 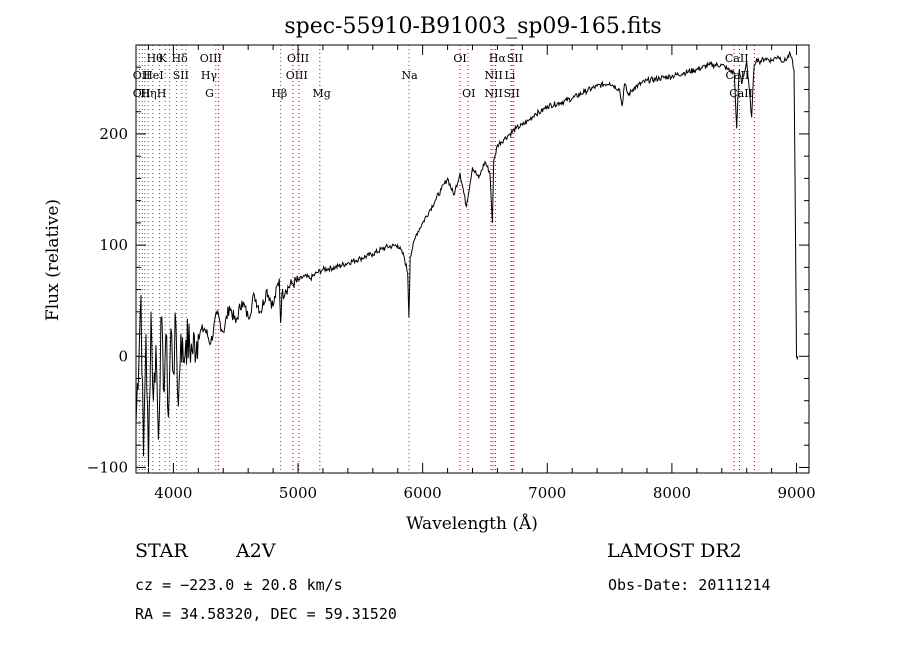 I want to click on survey-name: LAMOST DR2, so click(x=674, y=551).